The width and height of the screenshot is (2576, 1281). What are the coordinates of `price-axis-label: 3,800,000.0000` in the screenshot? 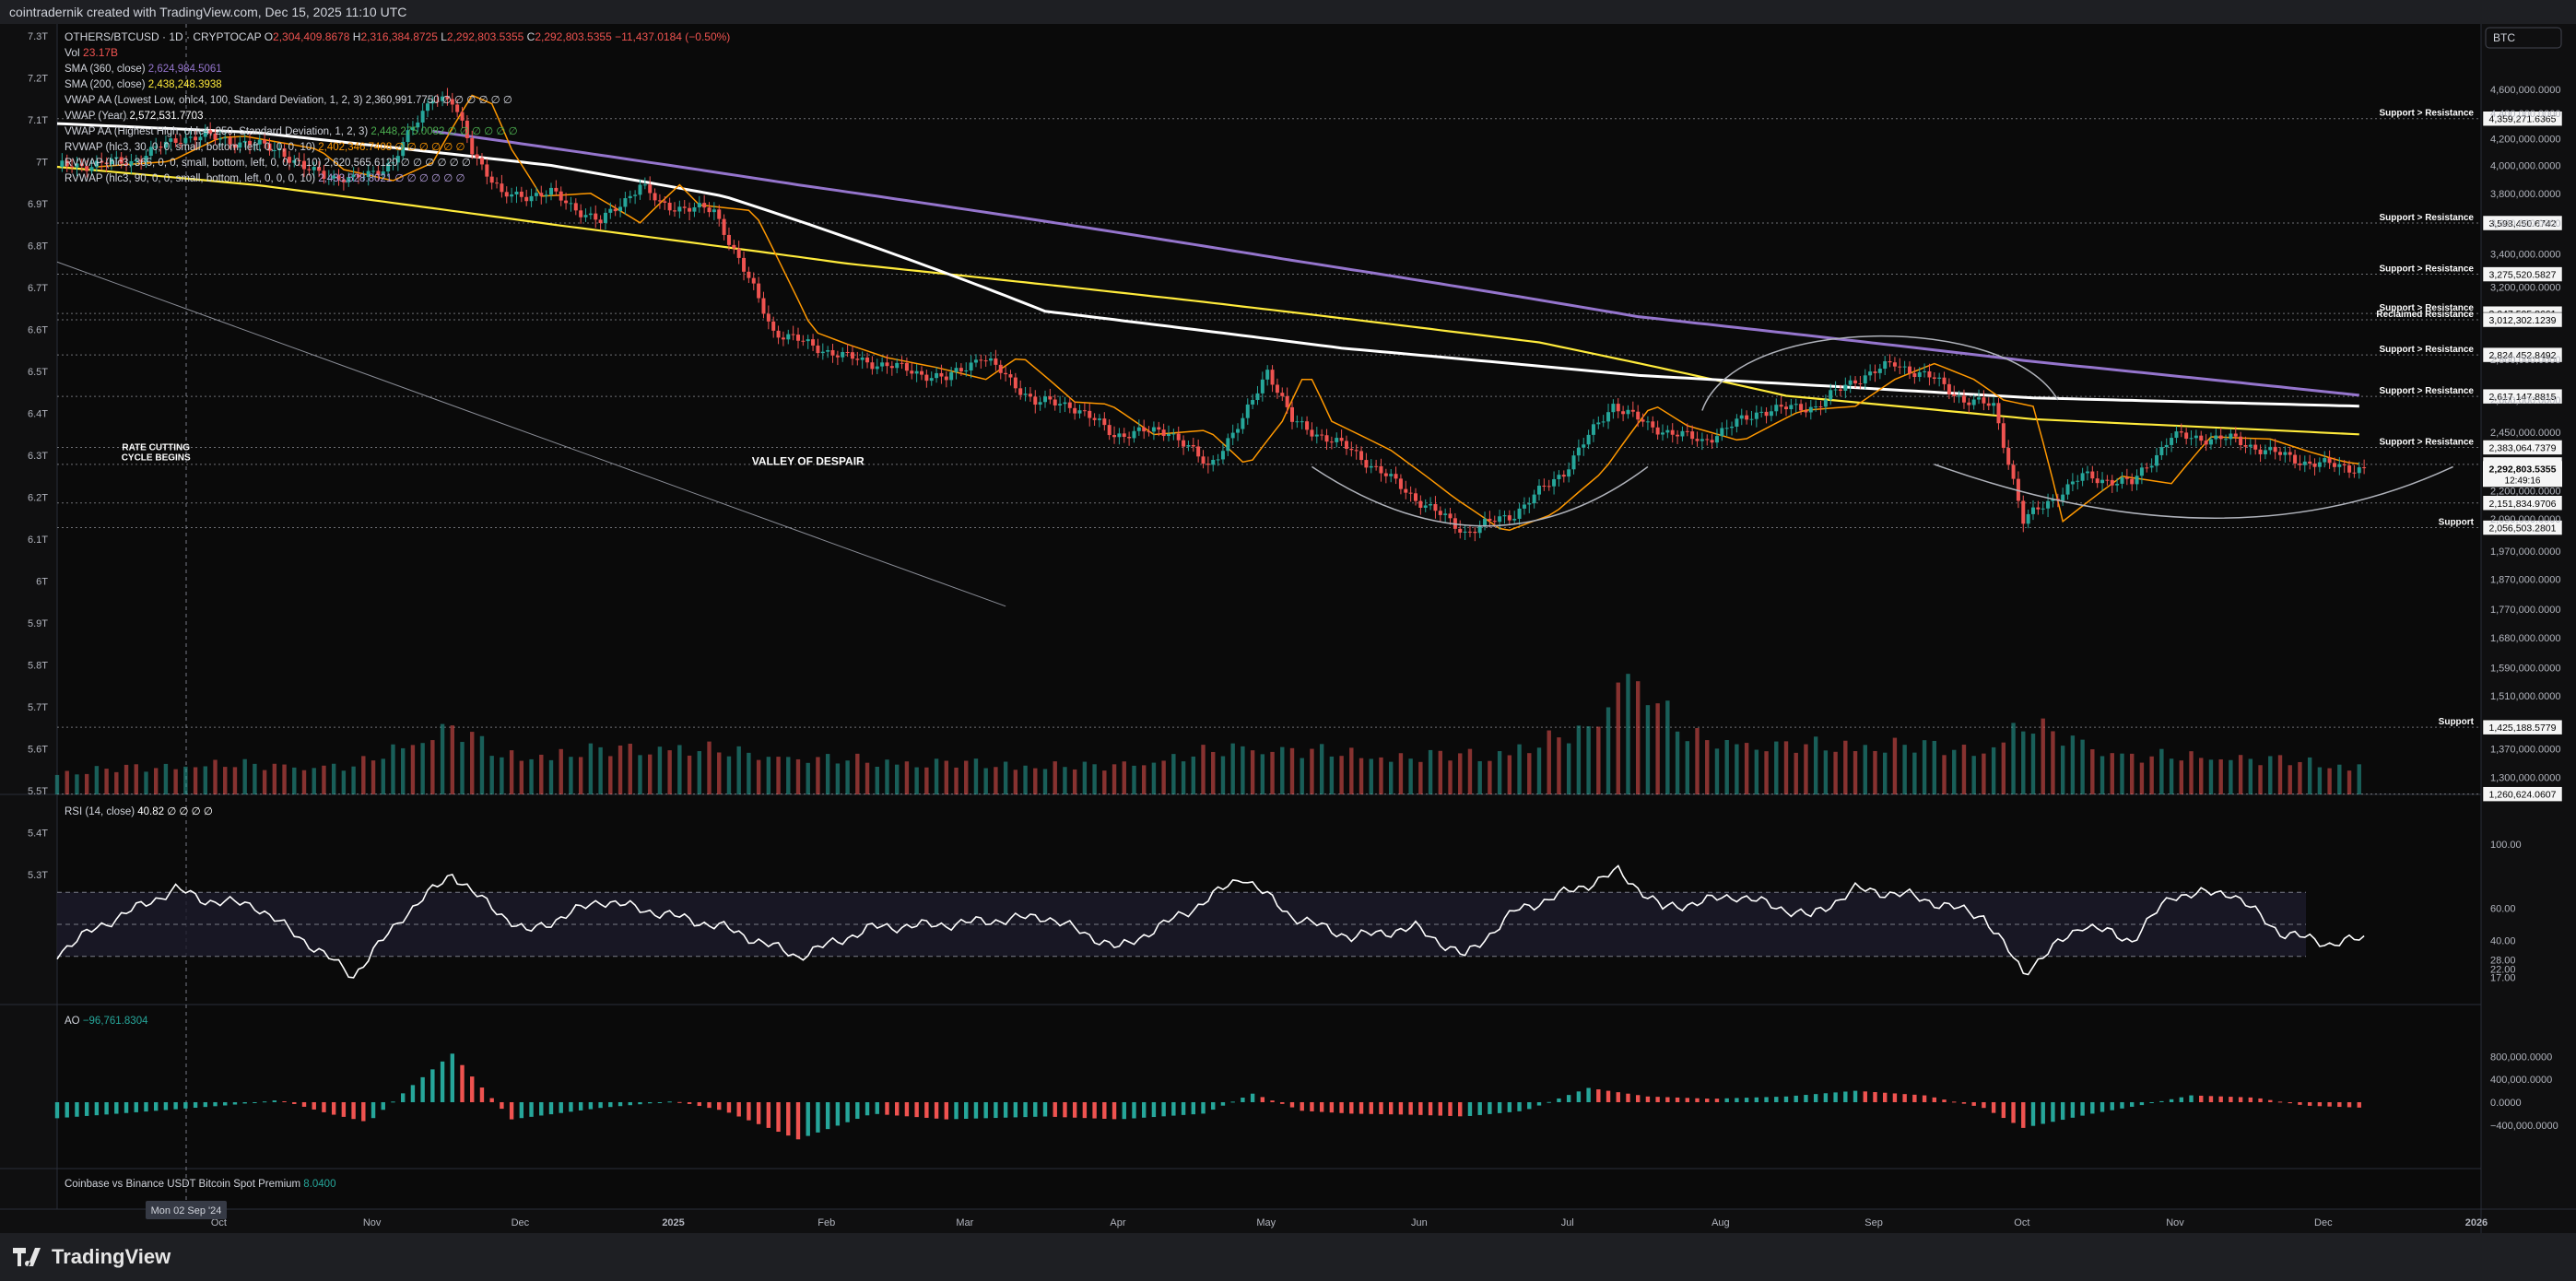 It's located at (2525, 194).